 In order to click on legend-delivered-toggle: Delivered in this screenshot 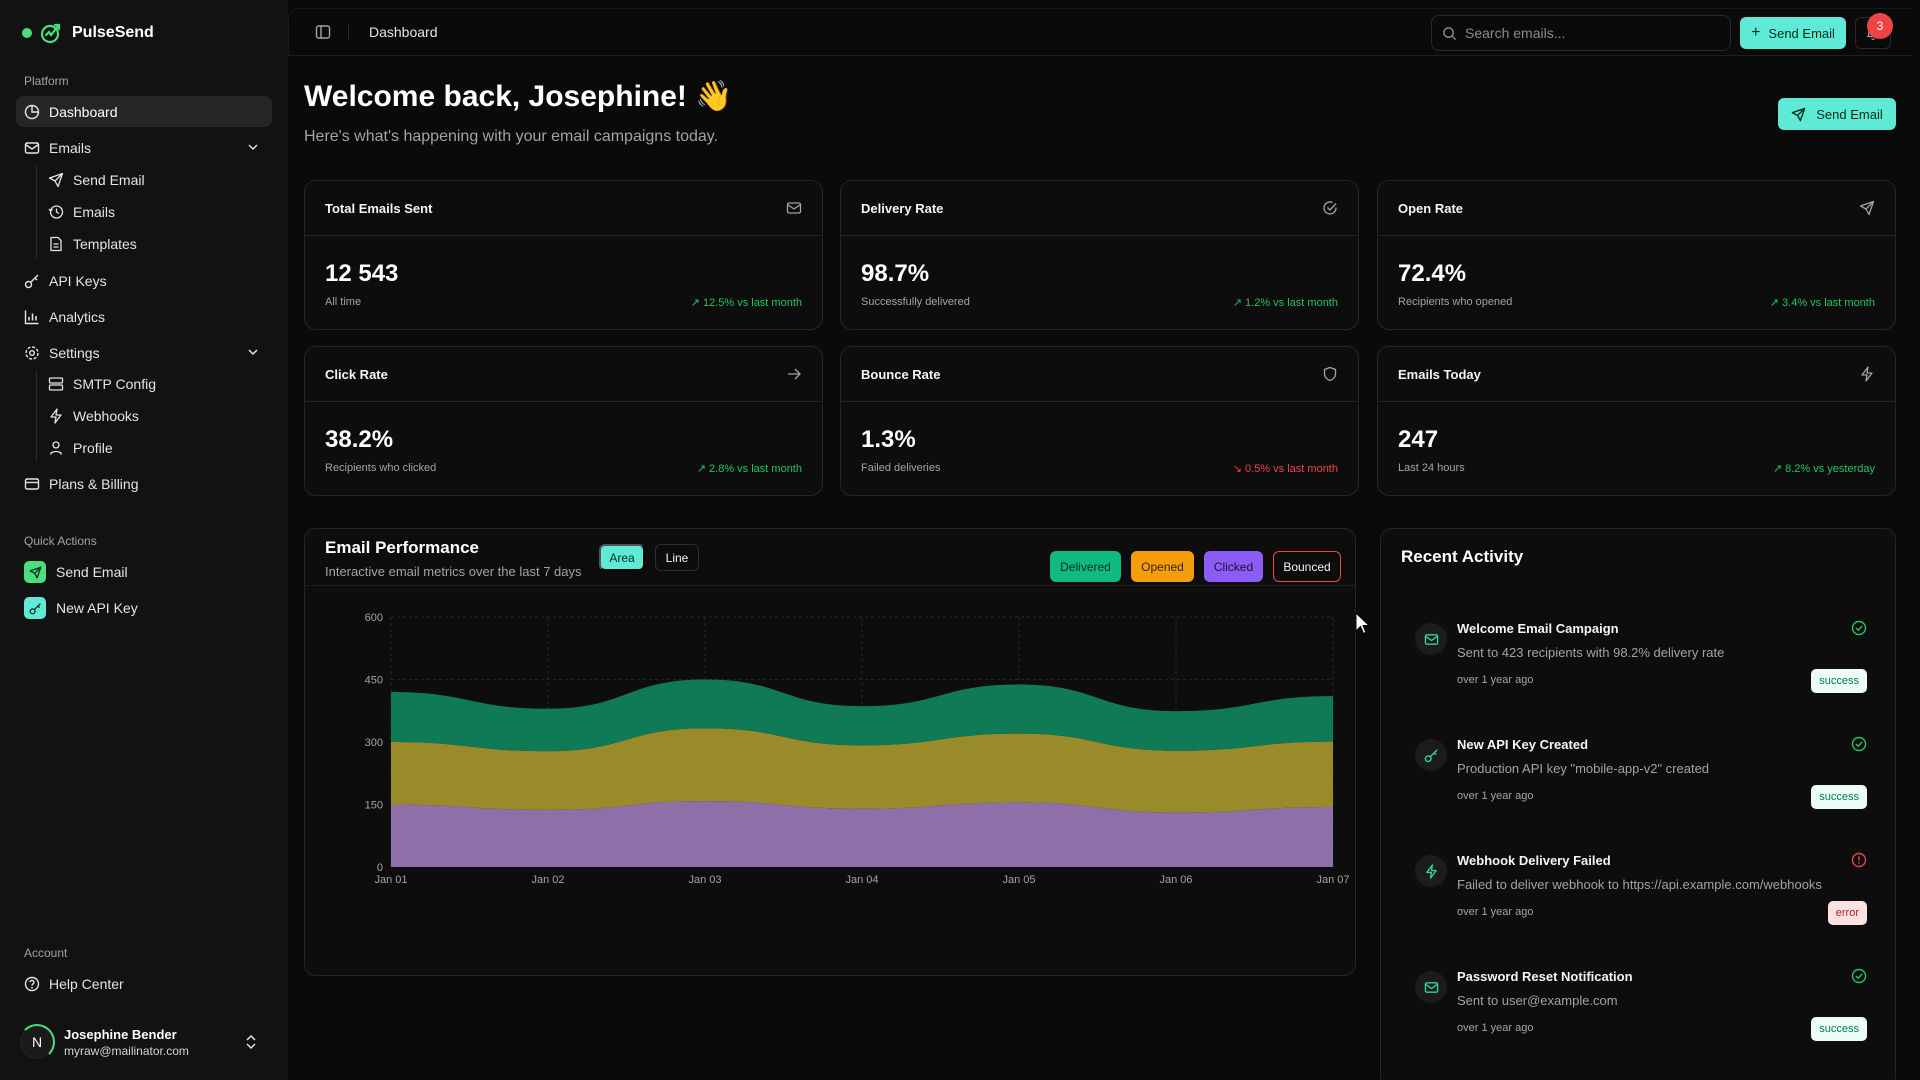, I will do `click(1085, 566)`.